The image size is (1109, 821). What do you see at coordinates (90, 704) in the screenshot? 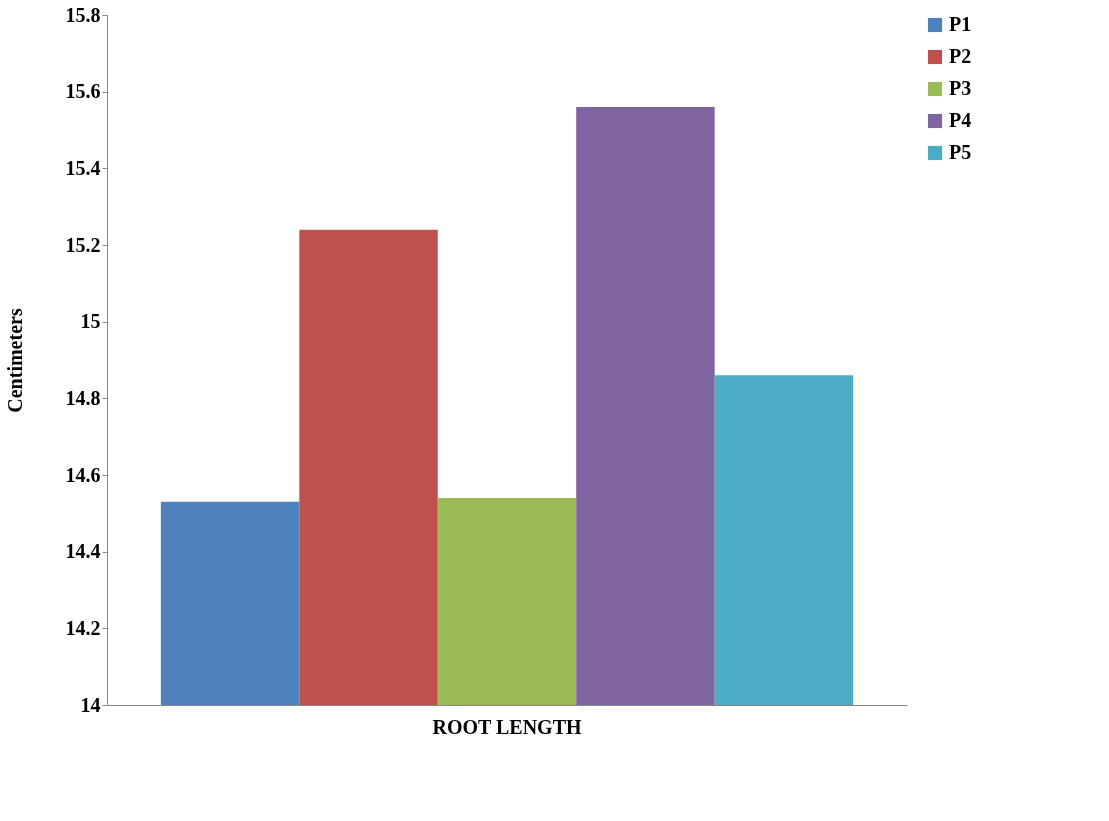
I see `y-tick-label: 14` at bounding box center [90, 704].